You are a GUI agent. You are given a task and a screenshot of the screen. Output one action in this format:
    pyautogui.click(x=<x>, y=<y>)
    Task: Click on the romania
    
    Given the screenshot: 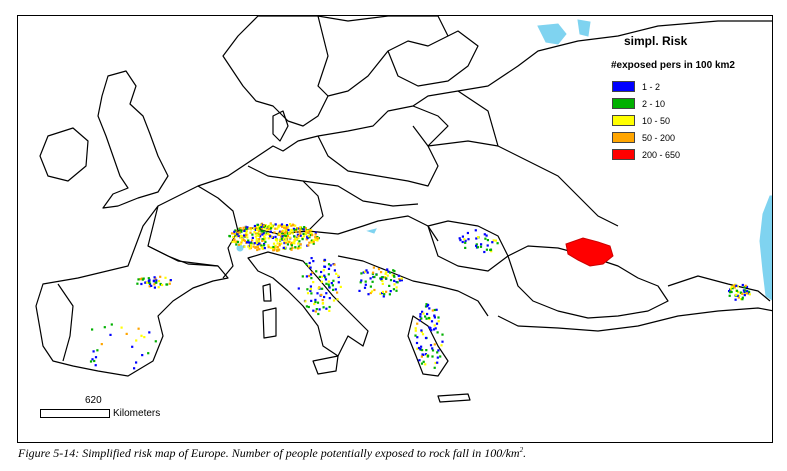 What is the action you would take?
    pyautogui.click(x=468, y=246)
    